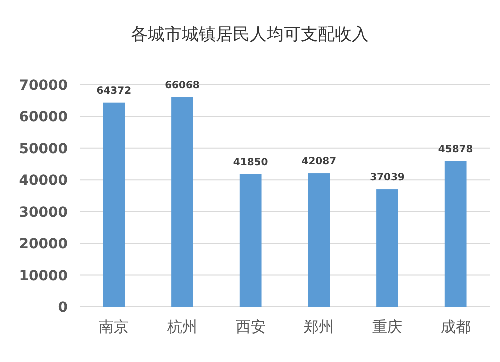 The width and height of the screenshot is (500, 362). I want to click on data-label: 64372, so click(114, 91).